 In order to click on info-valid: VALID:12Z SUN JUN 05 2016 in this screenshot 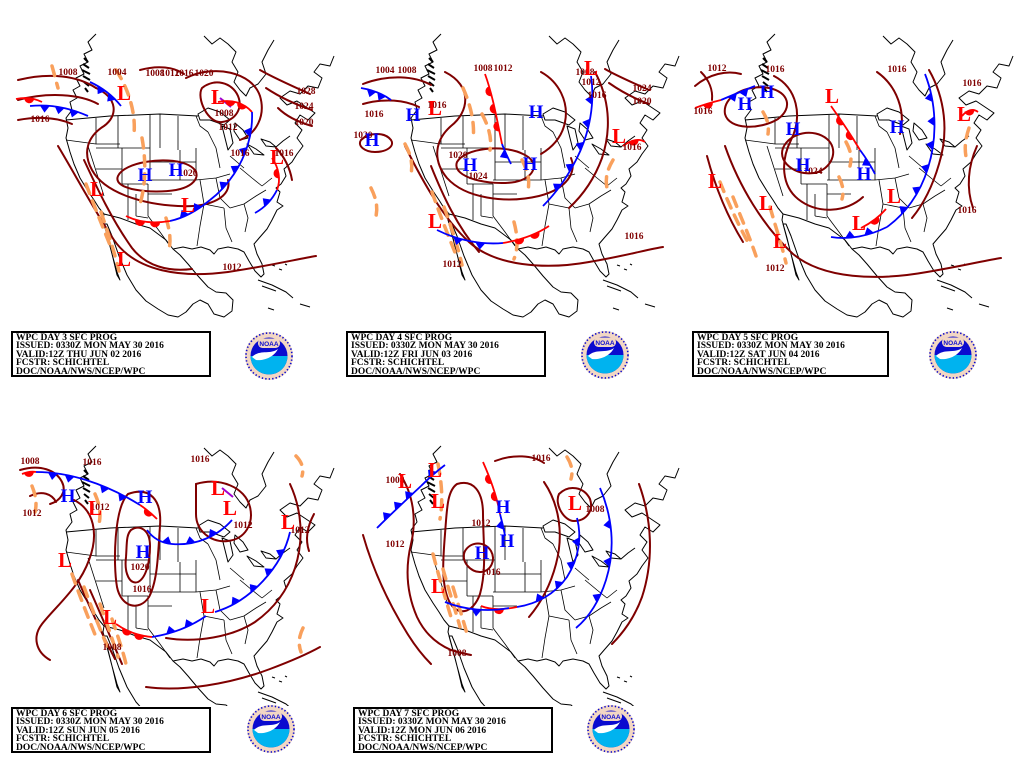, I will do `click(78, 730)`.